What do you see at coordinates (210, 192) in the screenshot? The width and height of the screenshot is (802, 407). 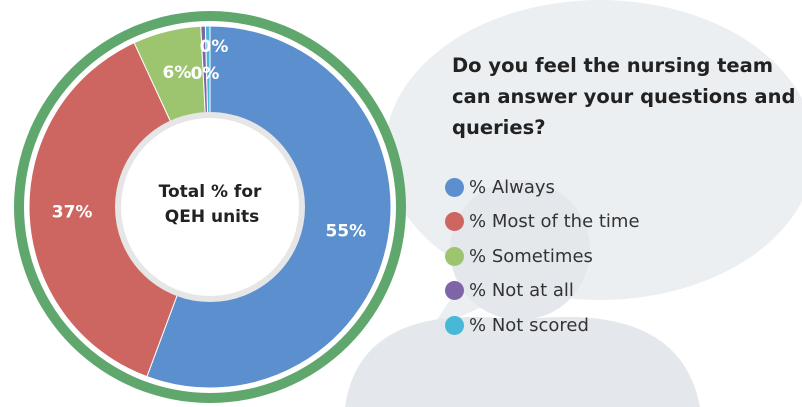 I see `center-label: Total % for` at bounding box center [210, 192].